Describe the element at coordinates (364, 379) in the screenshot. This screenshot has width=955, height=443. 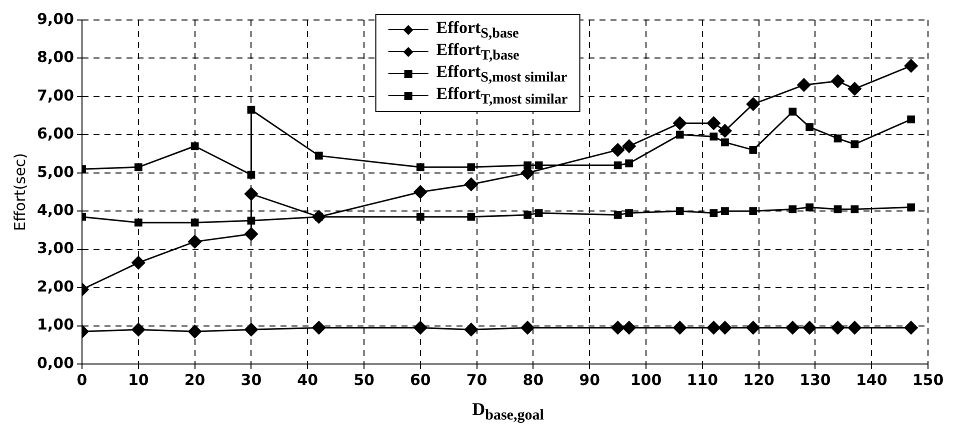
I see `x-tick-label: 50` at that location.